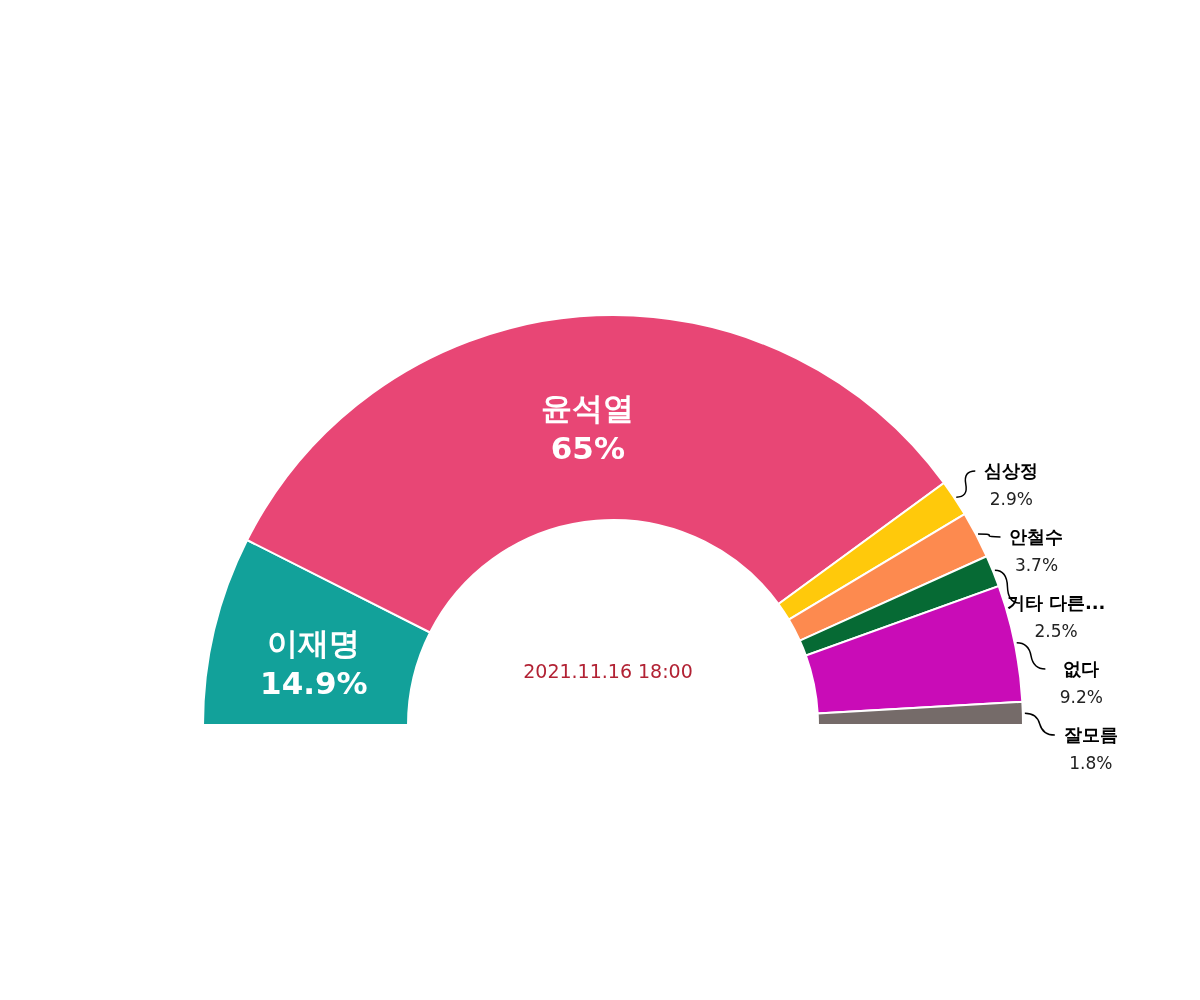 The image size is (1200, 1000). What do you see at coordinates (1056, 631) in the screenshot?
I see `data-label: 2.5%` at bounding box center [1056, 631].